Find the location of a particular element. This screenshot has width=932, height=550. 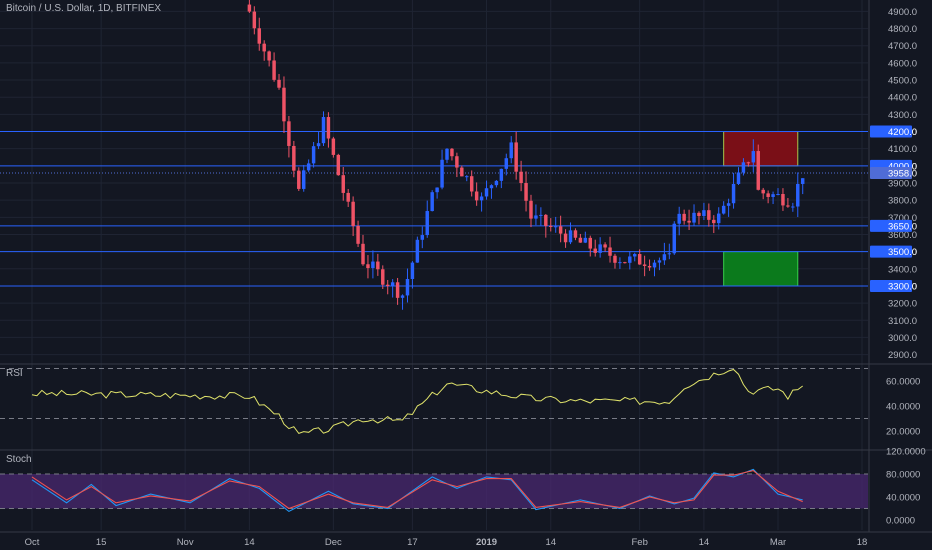

price-tick-2: 3100.0 is located at coordinates (902, 321).